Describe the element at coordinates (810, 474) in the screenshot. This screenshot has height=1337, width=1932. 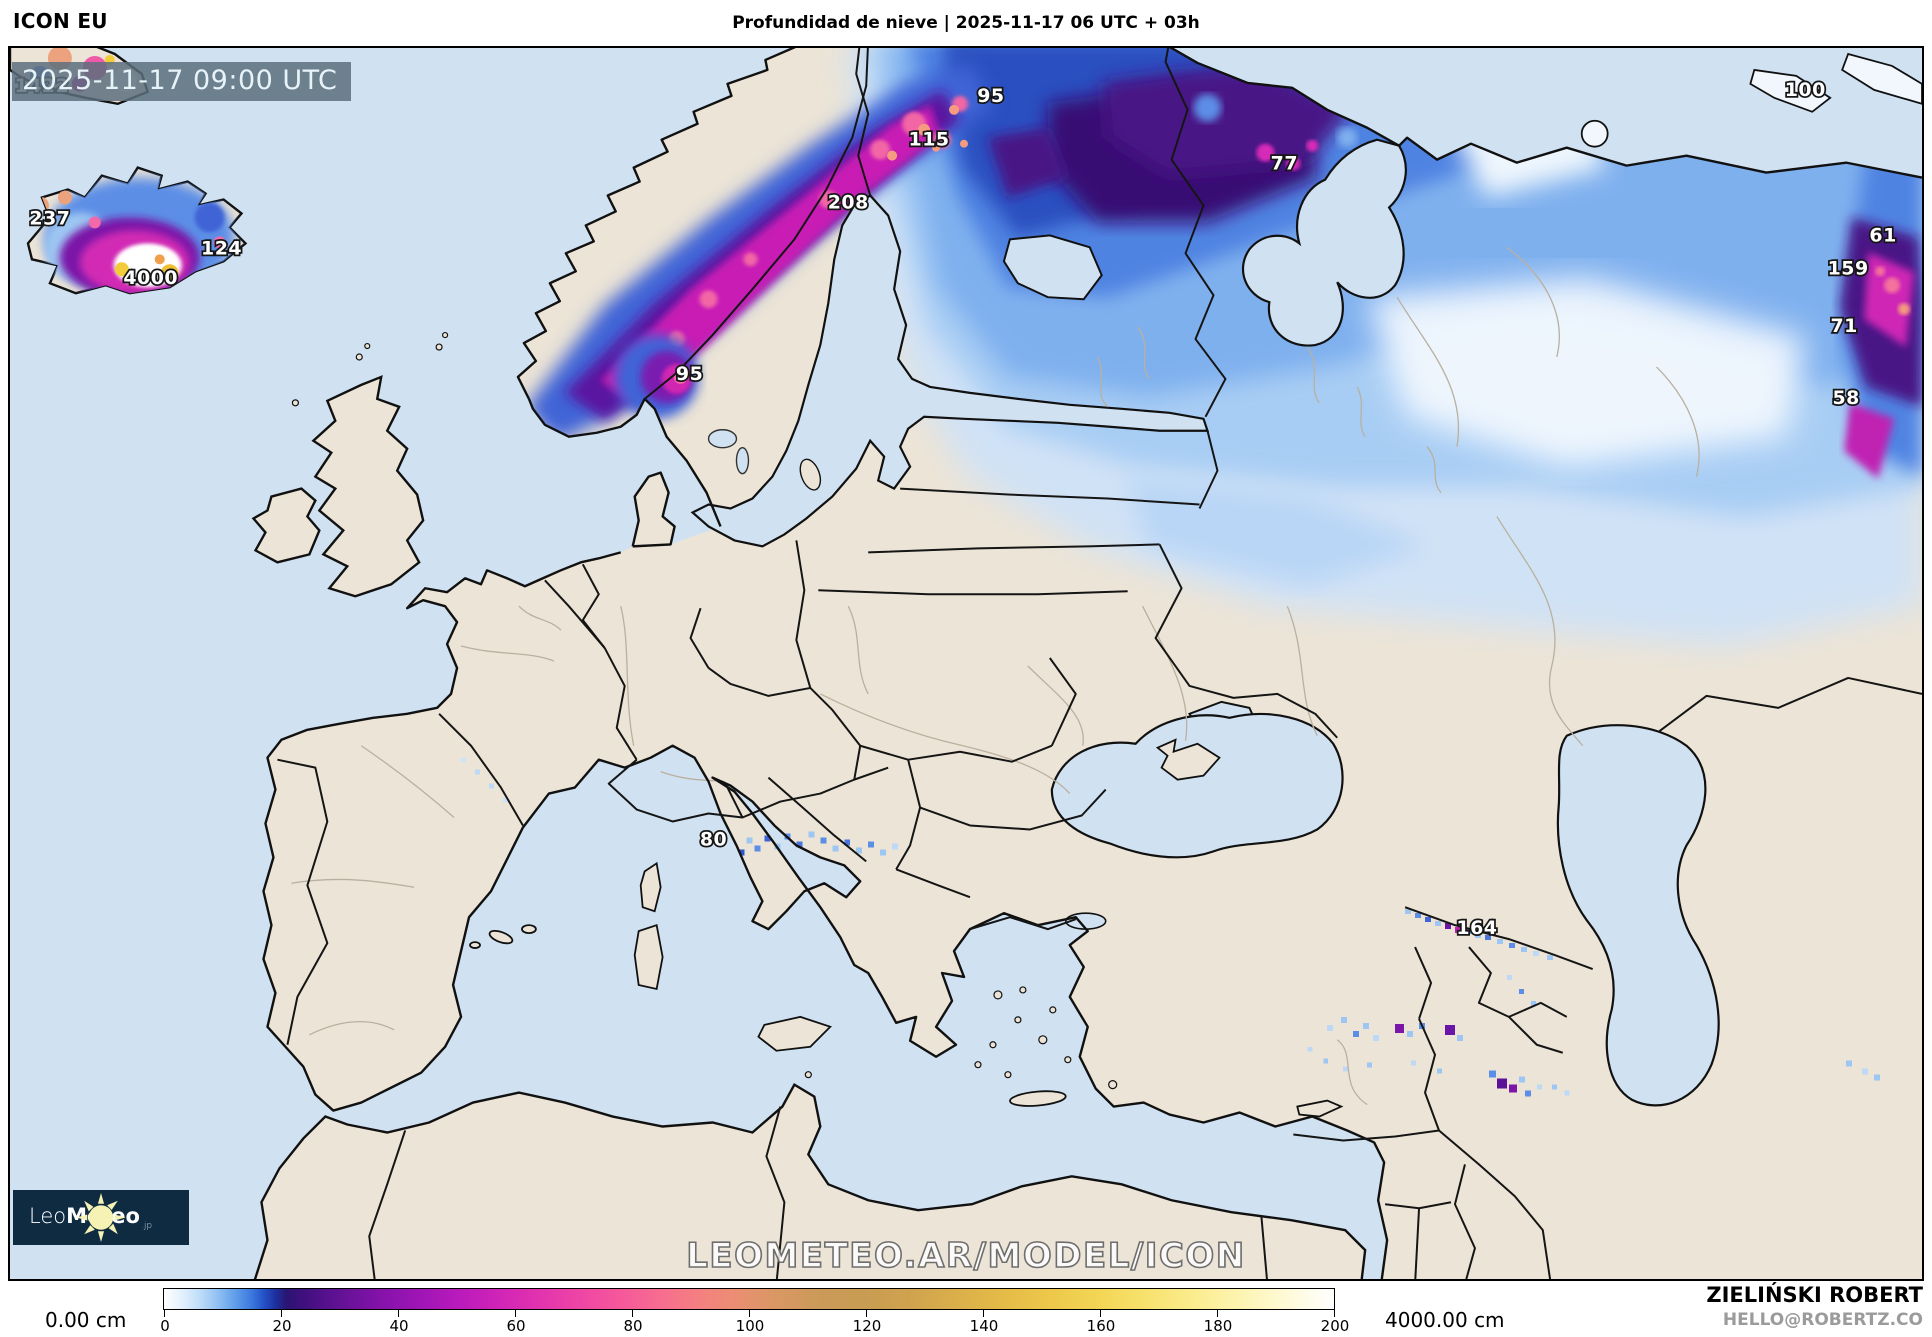
I see `gotland` at that location.